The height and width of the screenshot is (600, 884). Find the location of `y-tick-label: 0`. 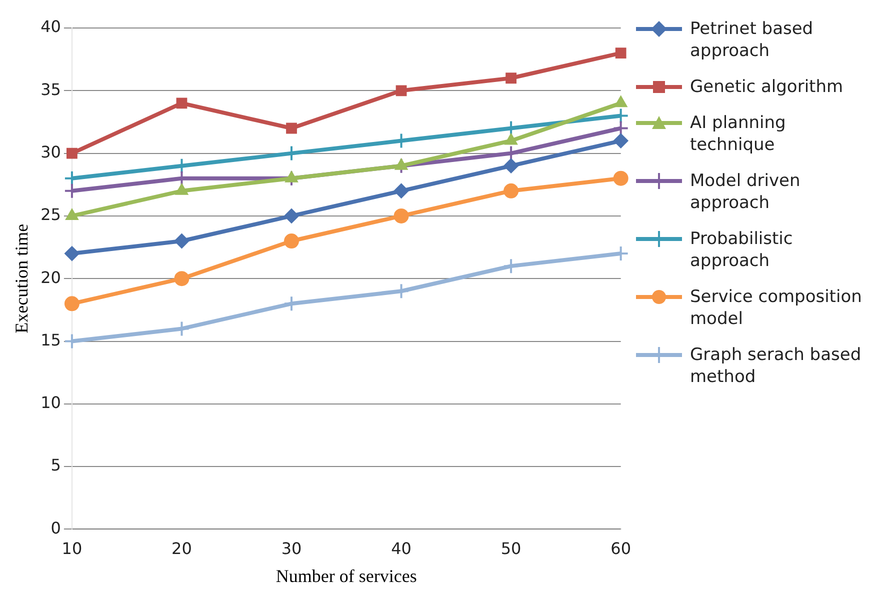

y-tick-label: 0 is located at coordinates (55, 528).